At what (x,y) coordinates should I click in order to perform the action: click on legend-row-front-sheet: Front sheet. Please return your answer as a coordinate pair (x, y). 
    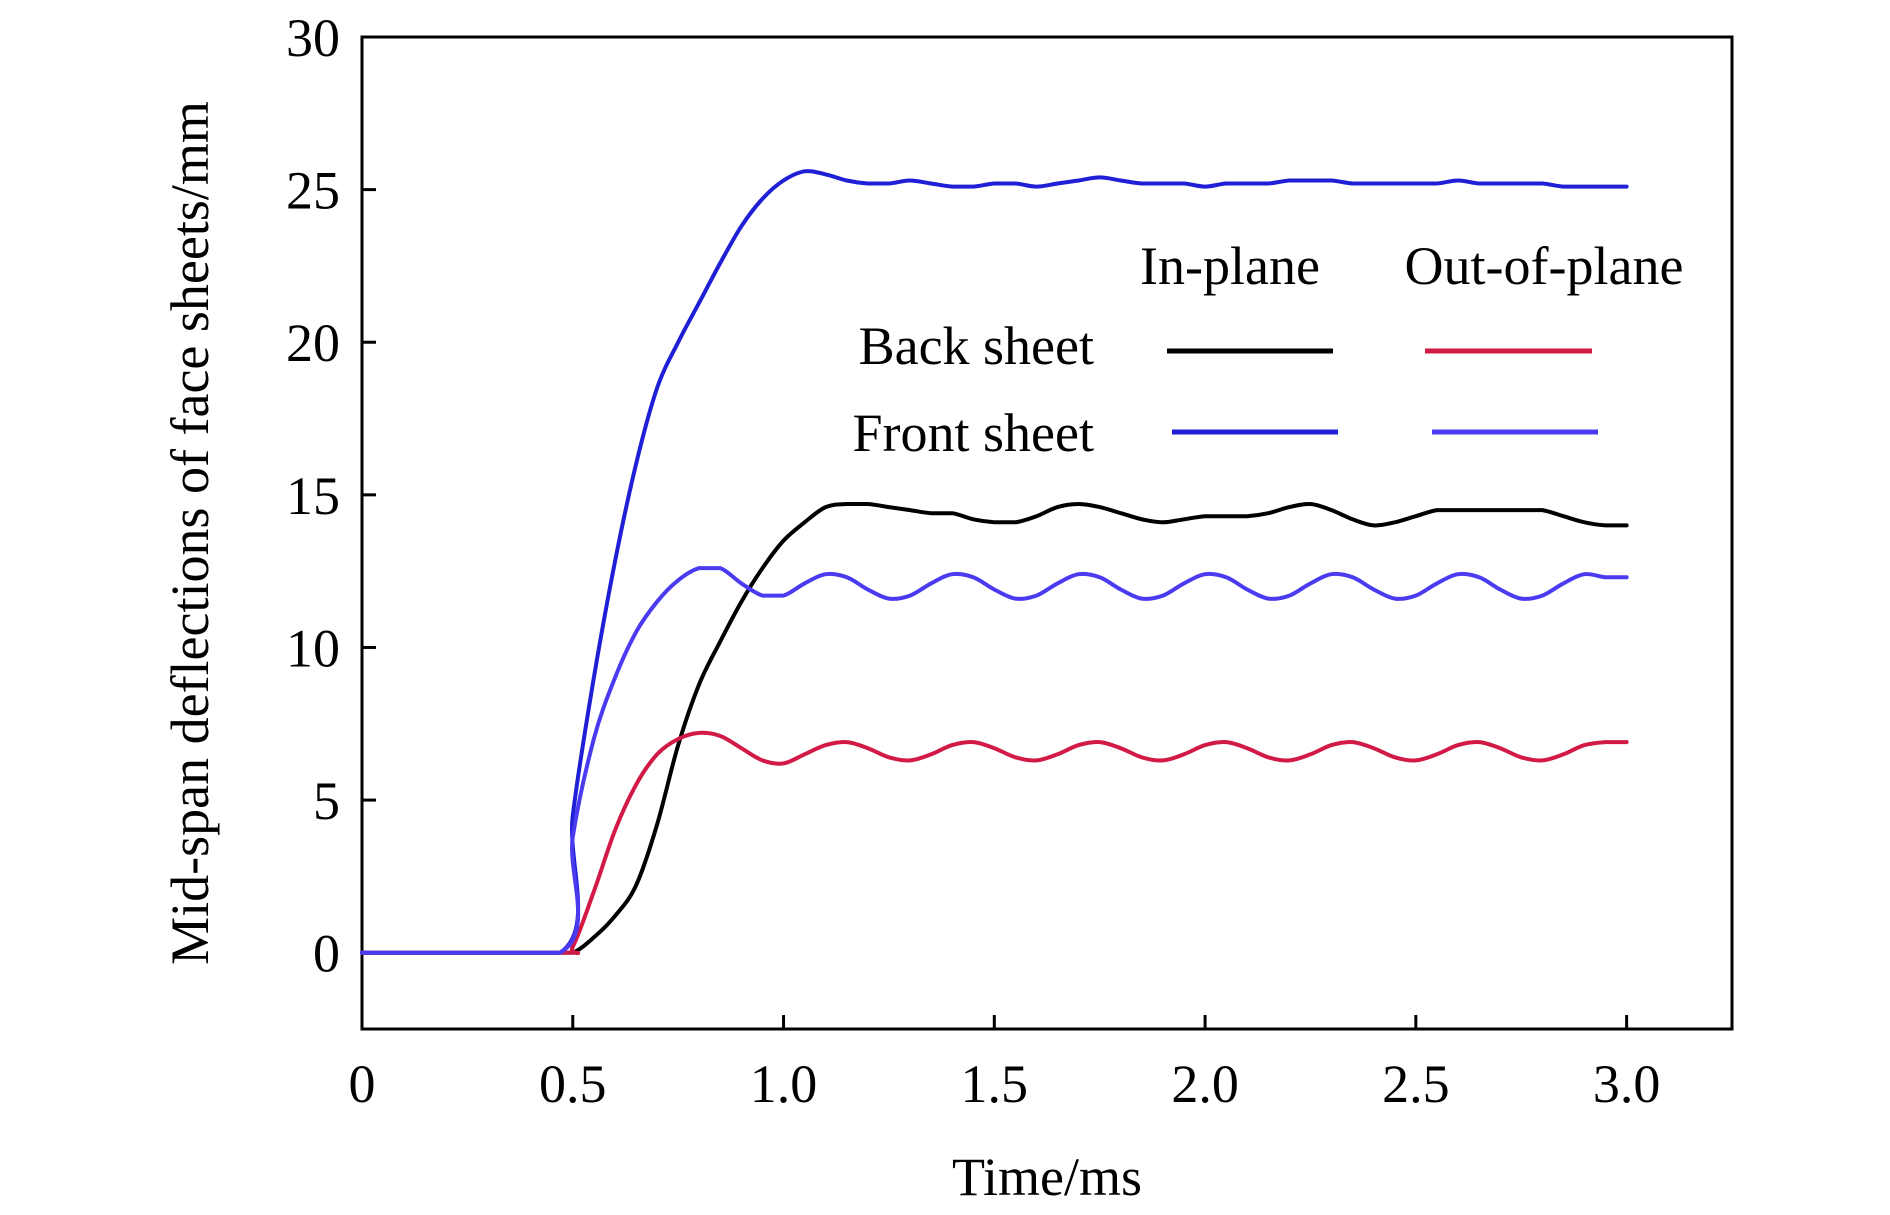
    Looking at the image, I should click on (973, 433).